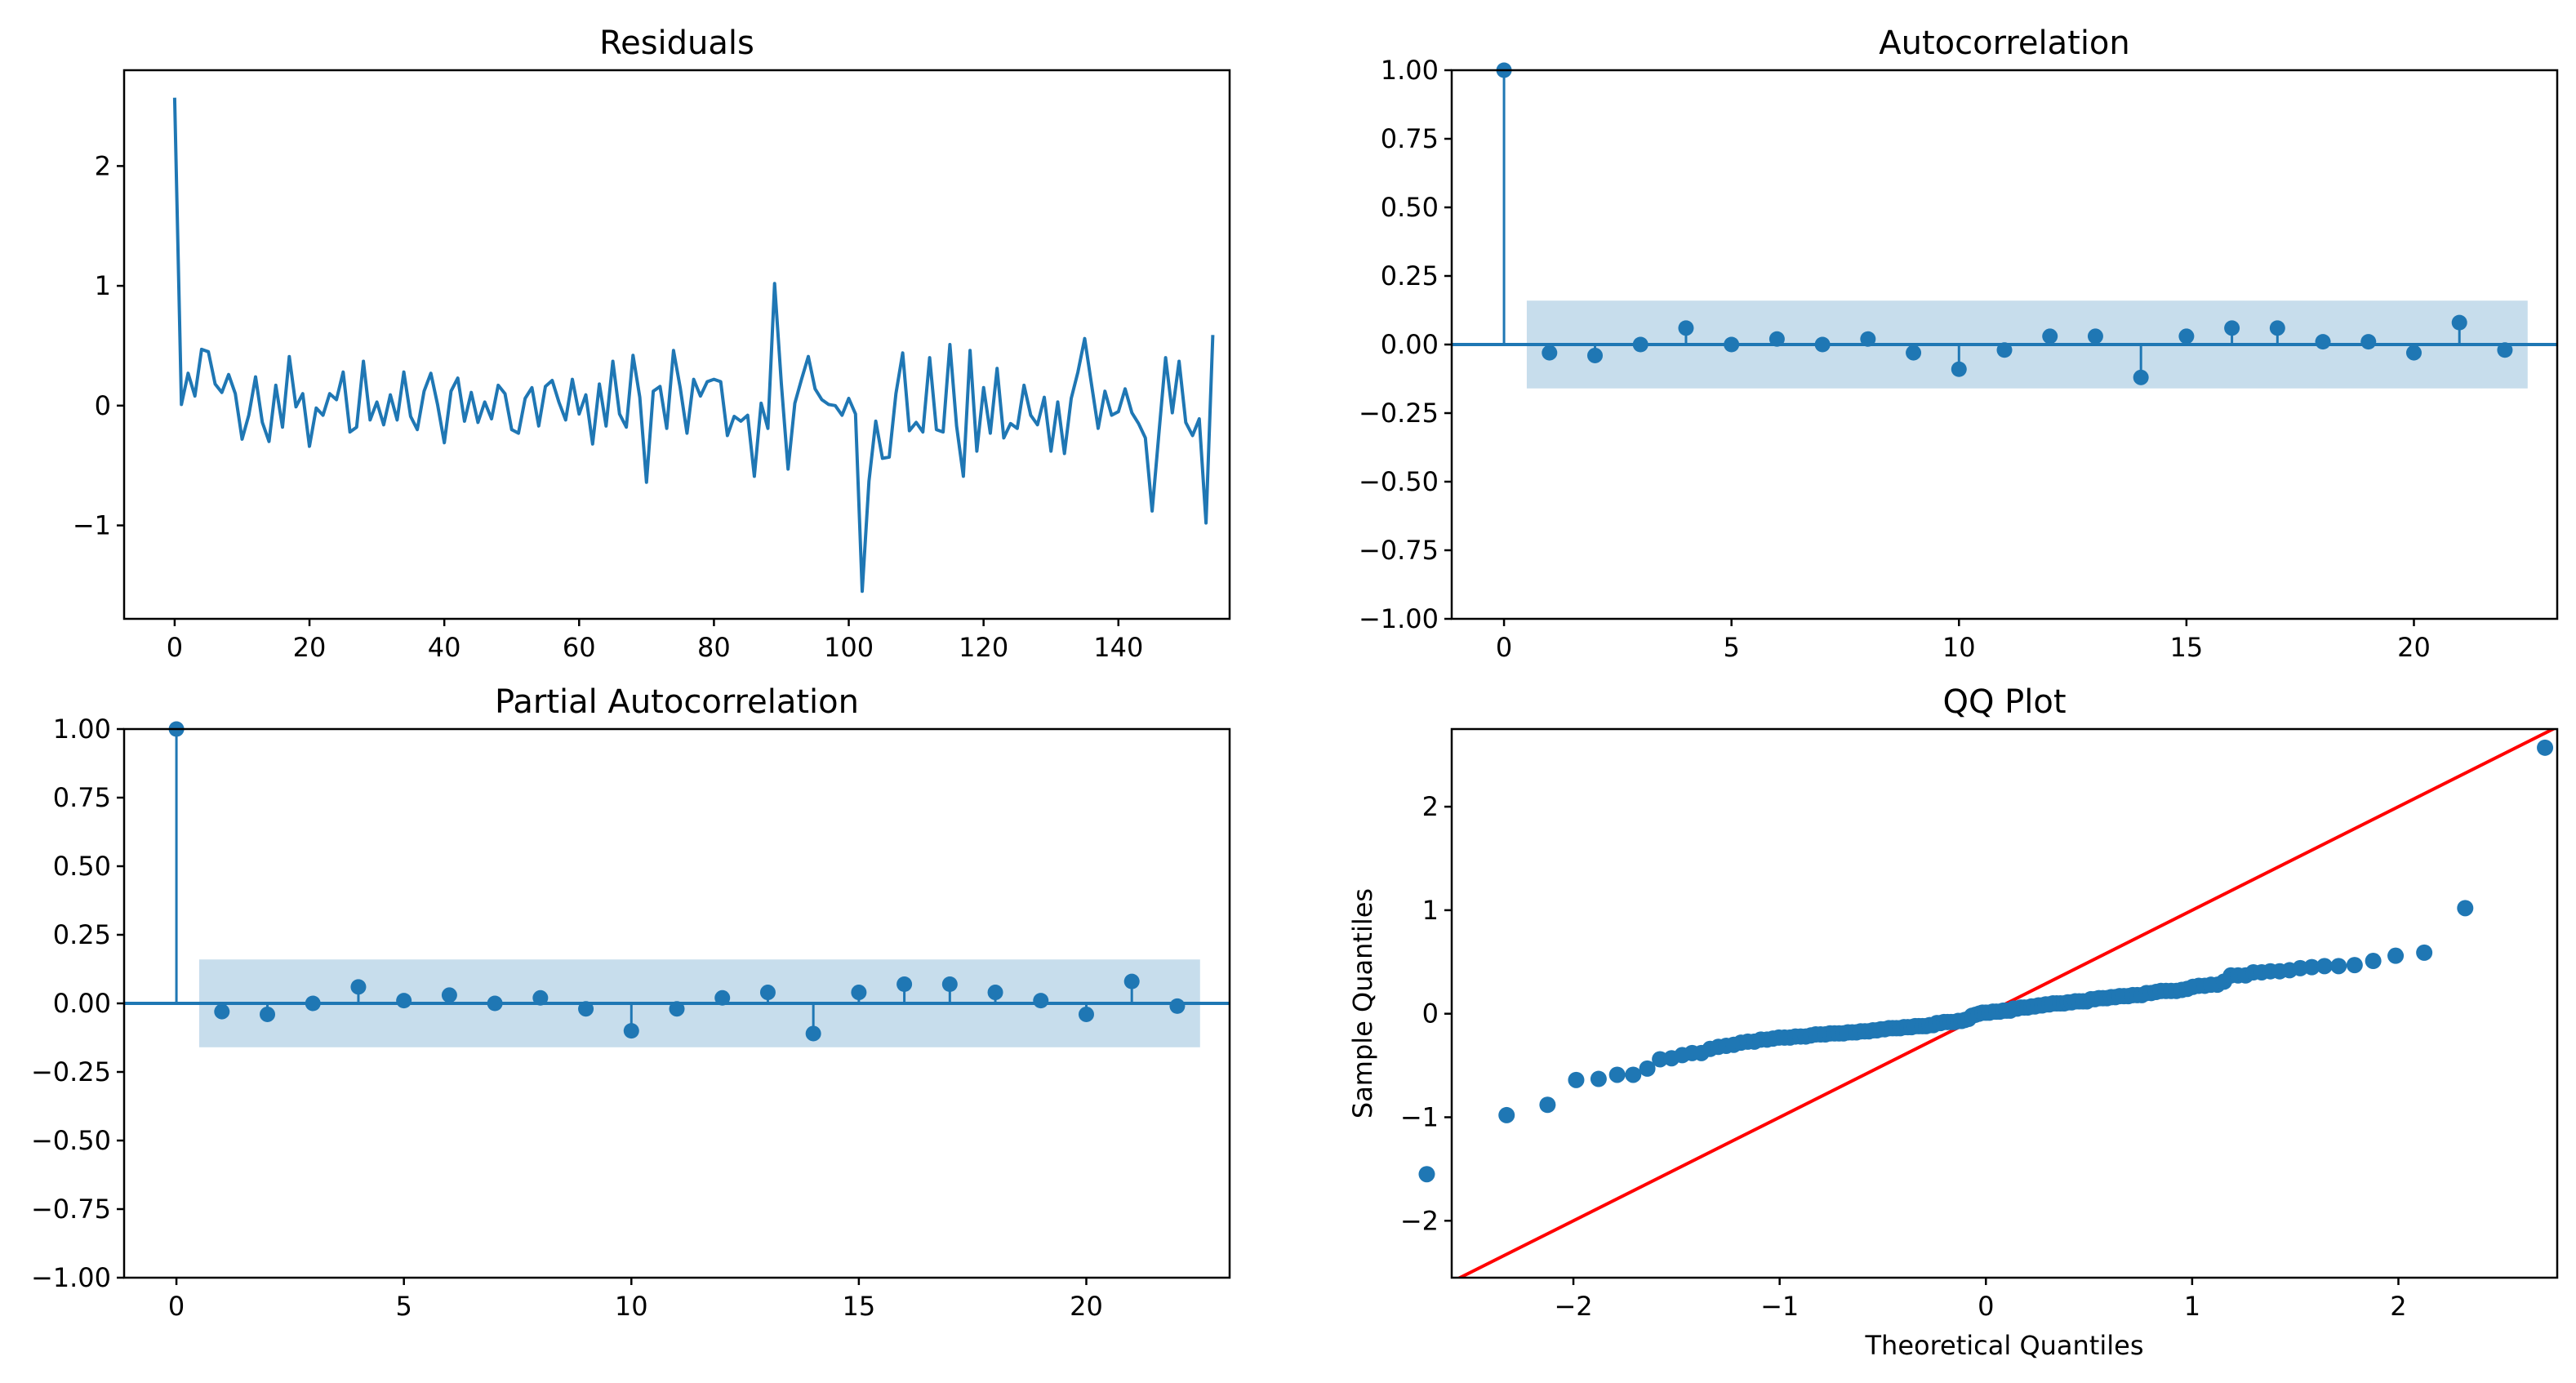 The image size is (2576, 1383). Describe the element at coordinates (1430, 1014) in the screenshot. I see `qq-y-tick-label: 0` at that location.